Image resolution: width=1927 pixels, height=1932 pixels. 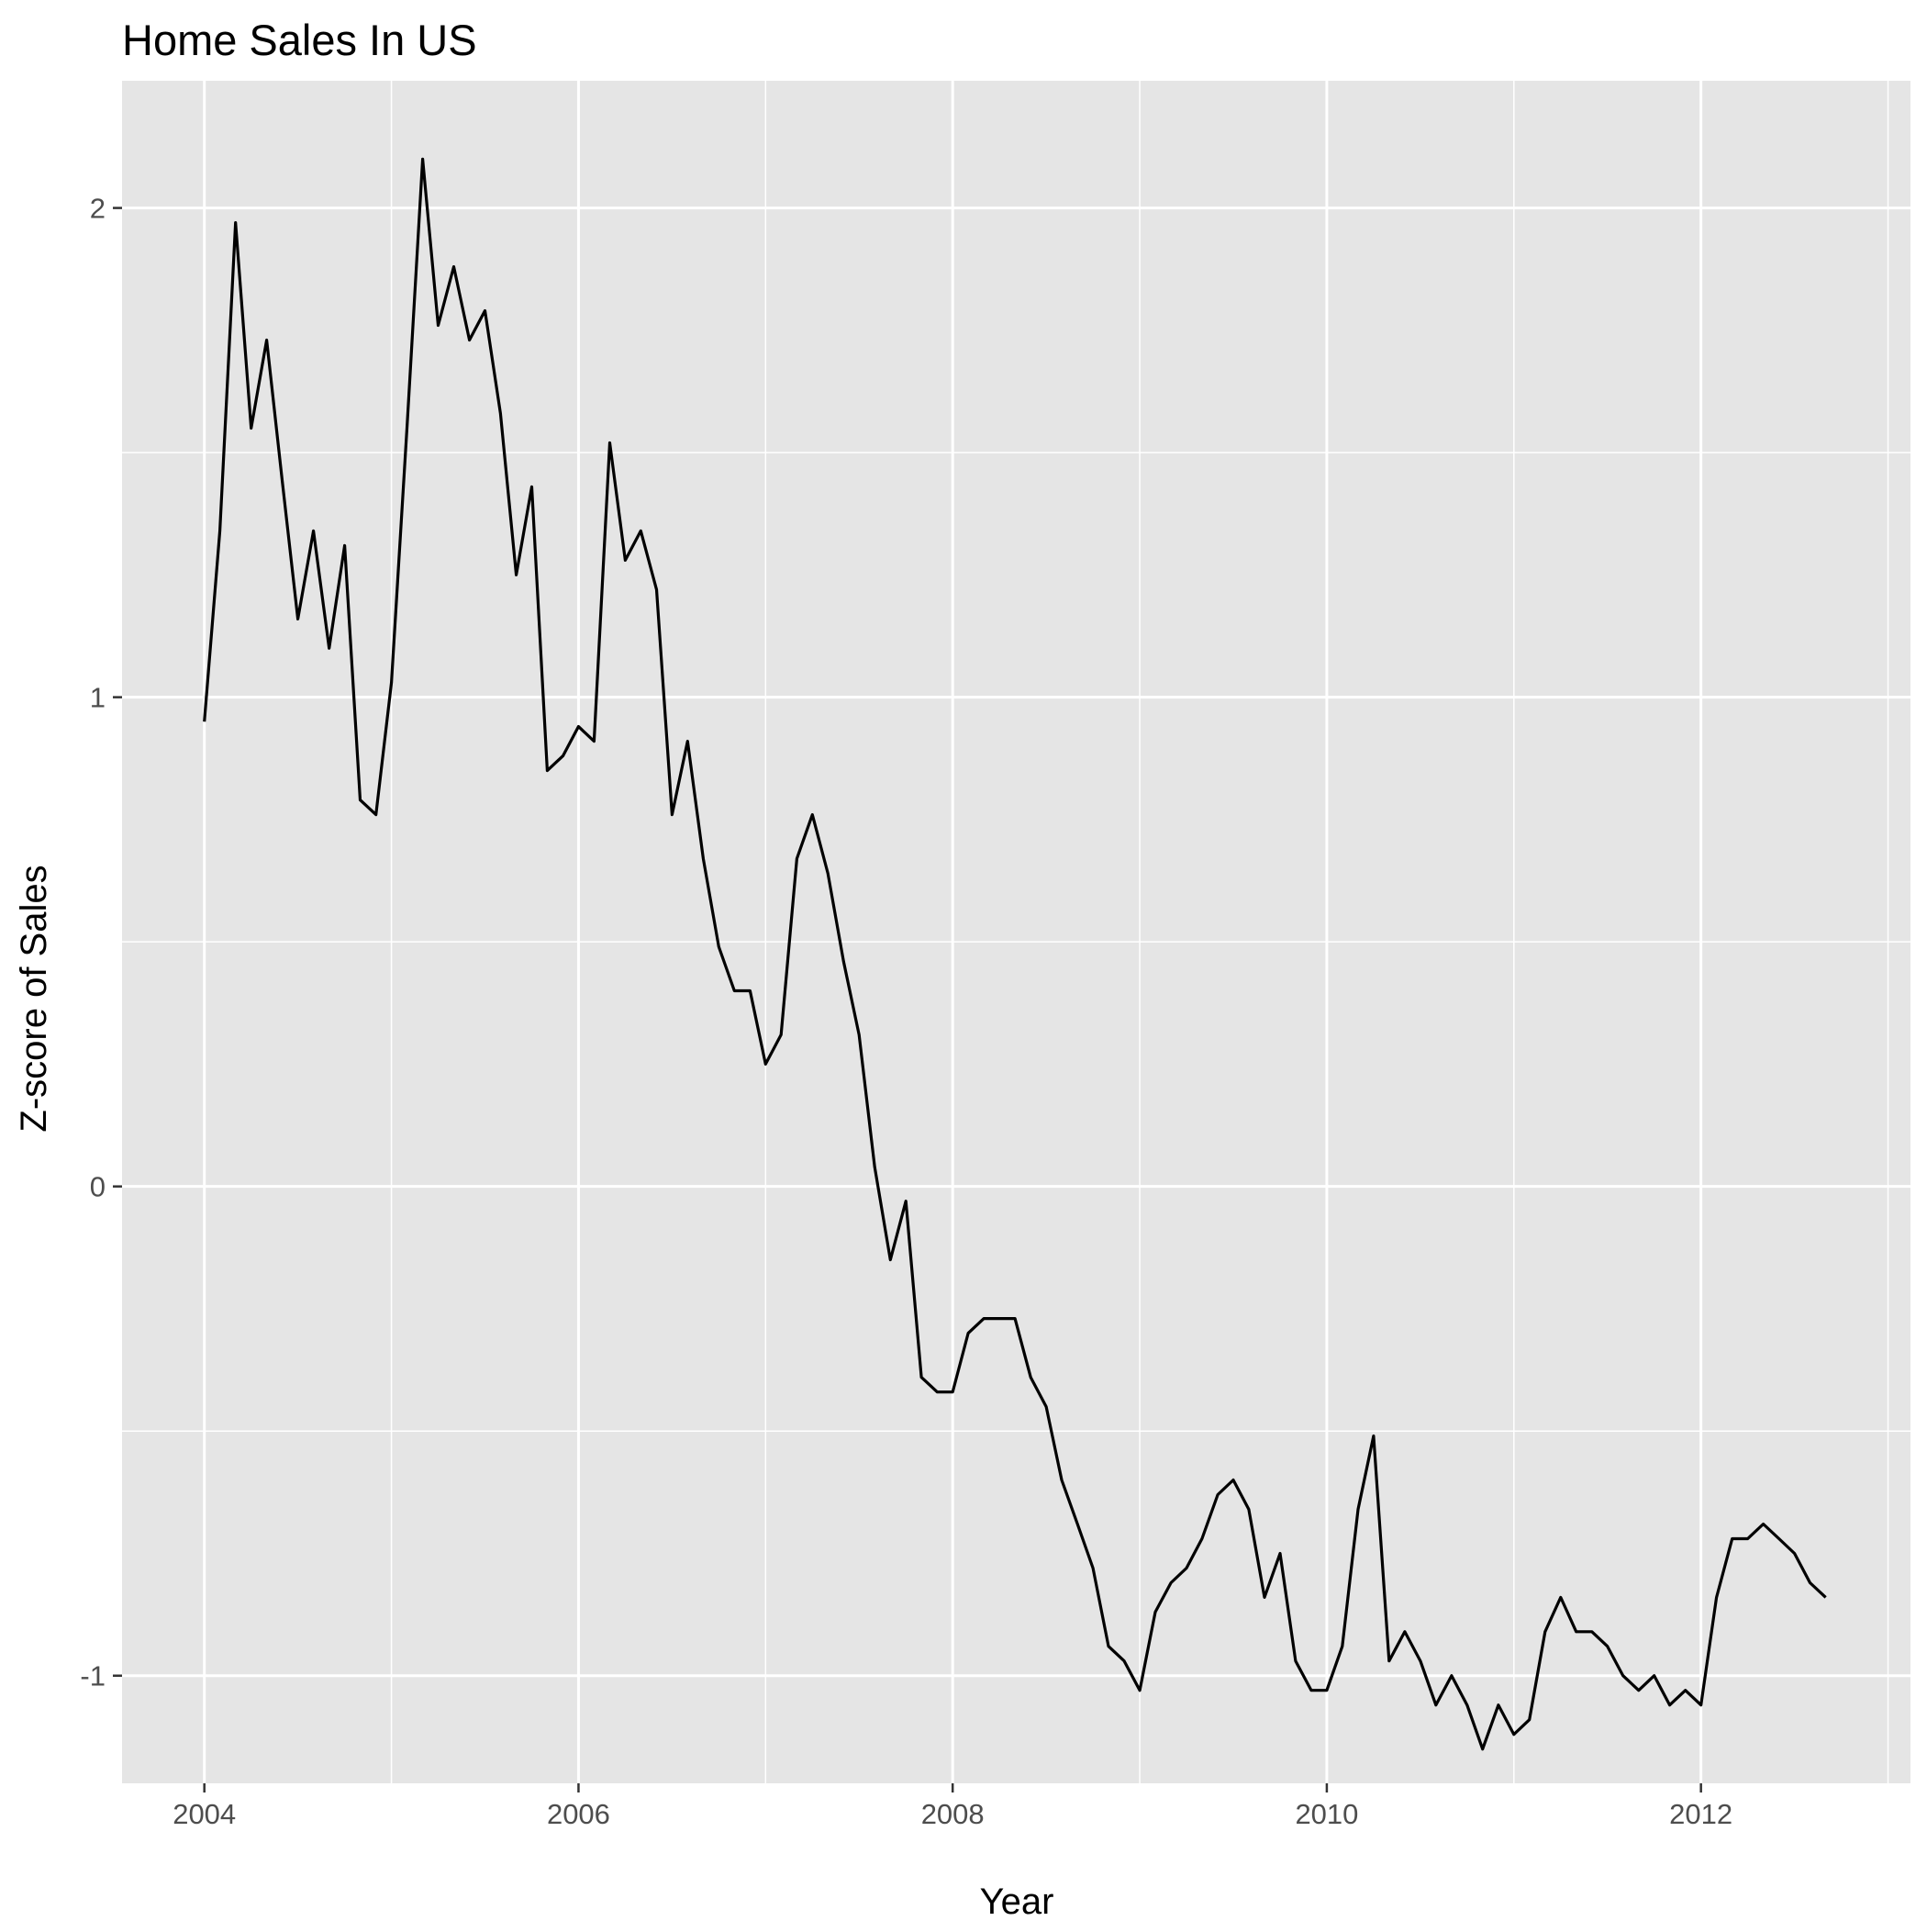 I want to click on x-tick-label: 2004, so click(x=204, y=1814).